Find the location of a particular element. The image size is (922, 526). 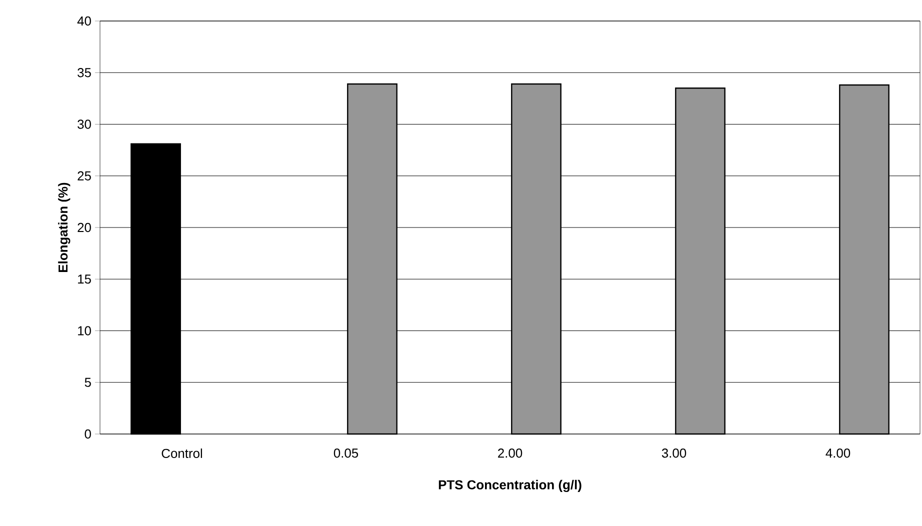

x-tick-label: 2.00 is located at coordinates (510, 453).